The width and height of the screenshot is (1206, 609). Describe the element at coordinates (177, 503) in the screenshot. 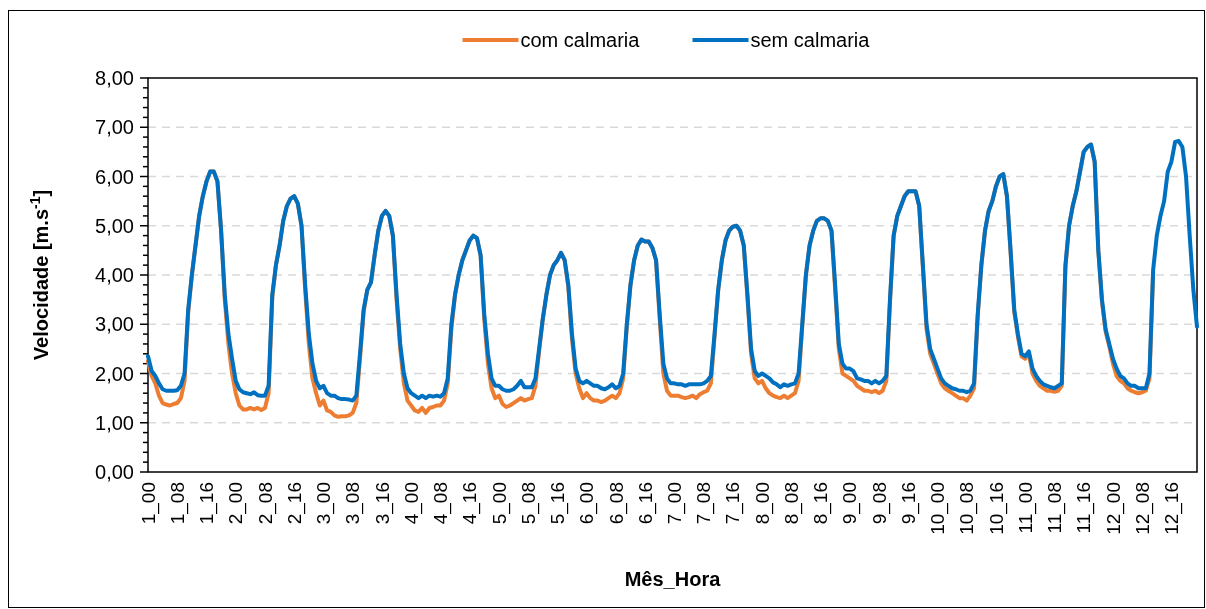

I see `x-tick-label: 1_08` at that location.